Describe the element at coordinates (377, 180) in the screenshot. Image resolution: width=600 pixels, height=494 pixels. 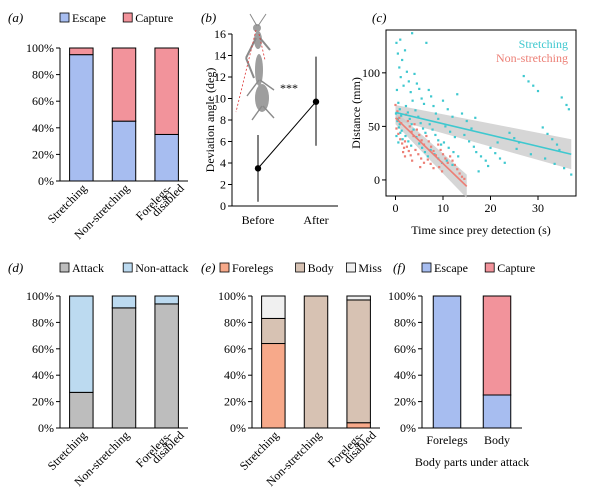
I see `y-tick-label: 0` at that location.